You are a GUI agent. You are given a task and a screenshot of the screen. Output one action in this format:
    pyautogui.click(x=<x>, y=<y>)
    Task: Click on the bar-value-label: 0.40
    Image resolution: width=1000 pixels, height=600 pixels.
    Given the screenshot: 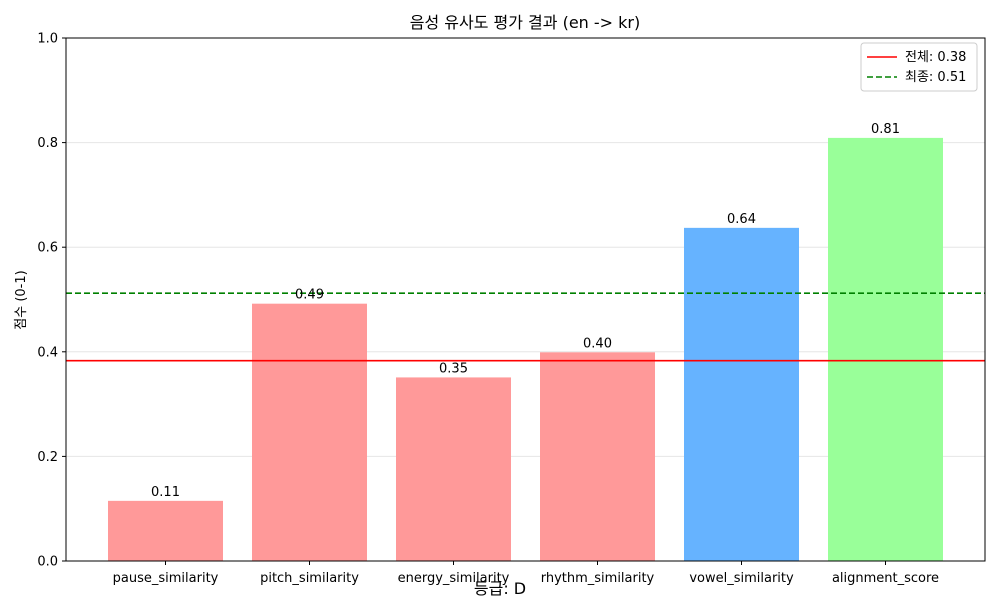 What is the action you would take?
    pyautogui.click(x=597, y=343)
    